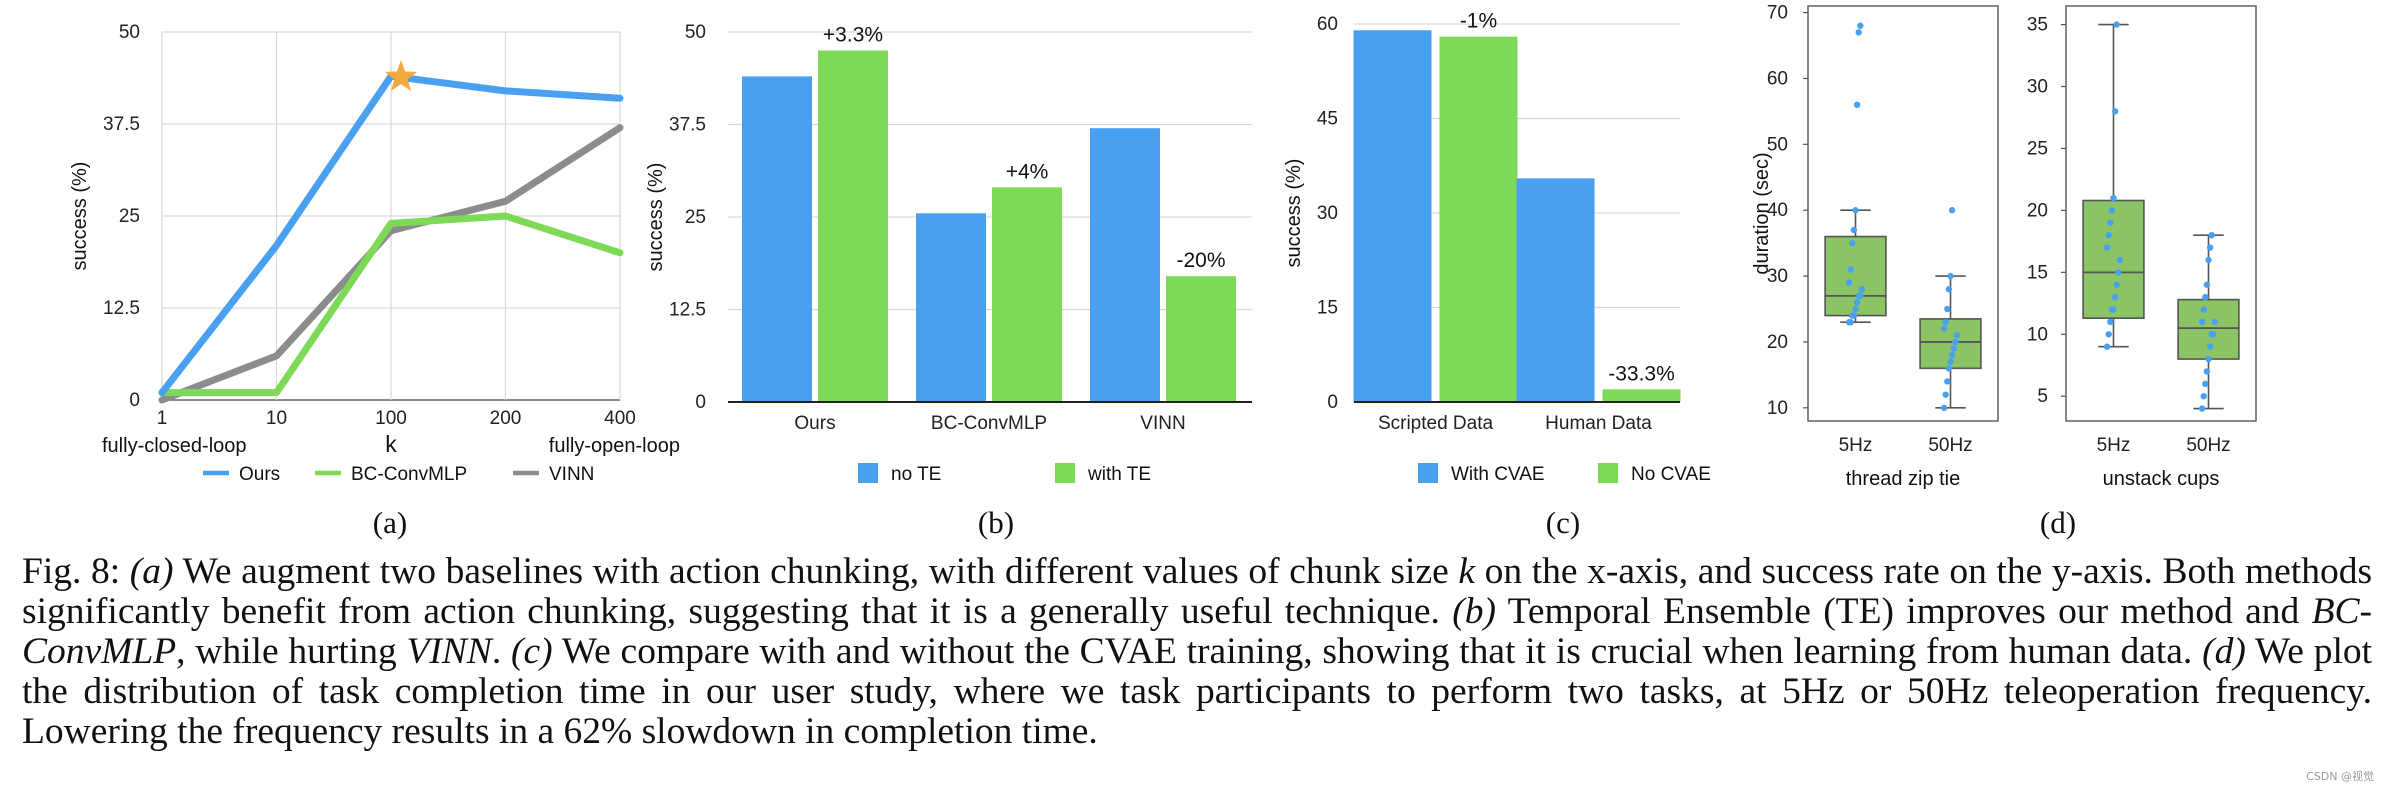  I want to click on chart-a-x-end-label-left: fully-closed-loop, so click(174, 446).